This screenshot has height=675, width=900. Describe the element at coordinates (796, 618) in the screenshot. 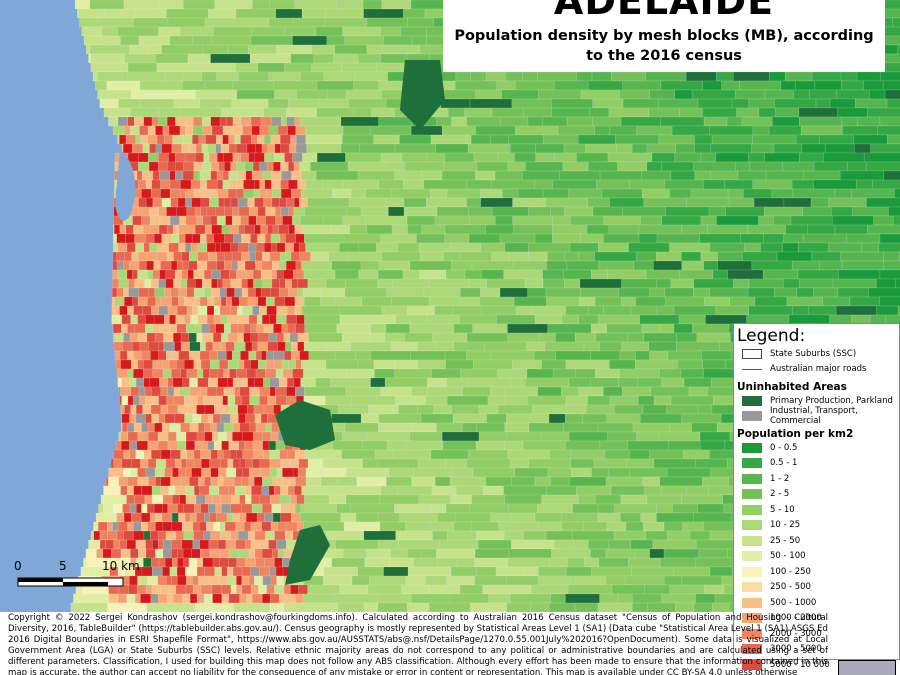

I see `legend-label: 1000 - 2000` at that location.